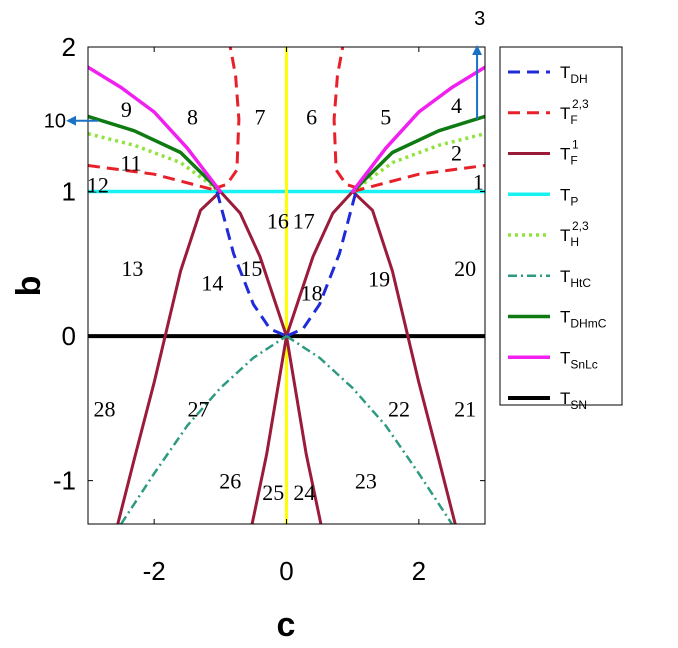 The width and height of the screenshot is (678, 648). I want to click on y-axis-label: b, so click(29, 286).